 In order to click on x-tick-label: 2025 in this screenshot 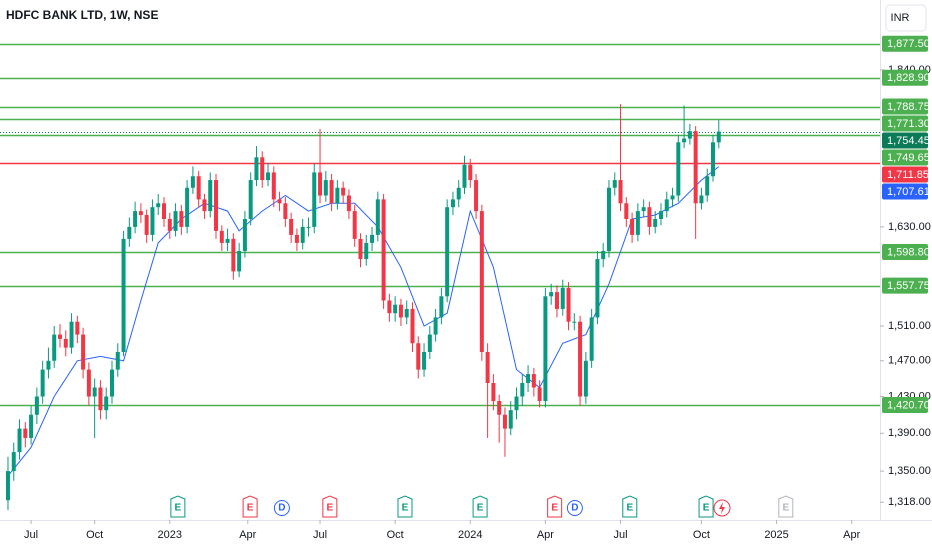, I will do `click(776, 535)`.